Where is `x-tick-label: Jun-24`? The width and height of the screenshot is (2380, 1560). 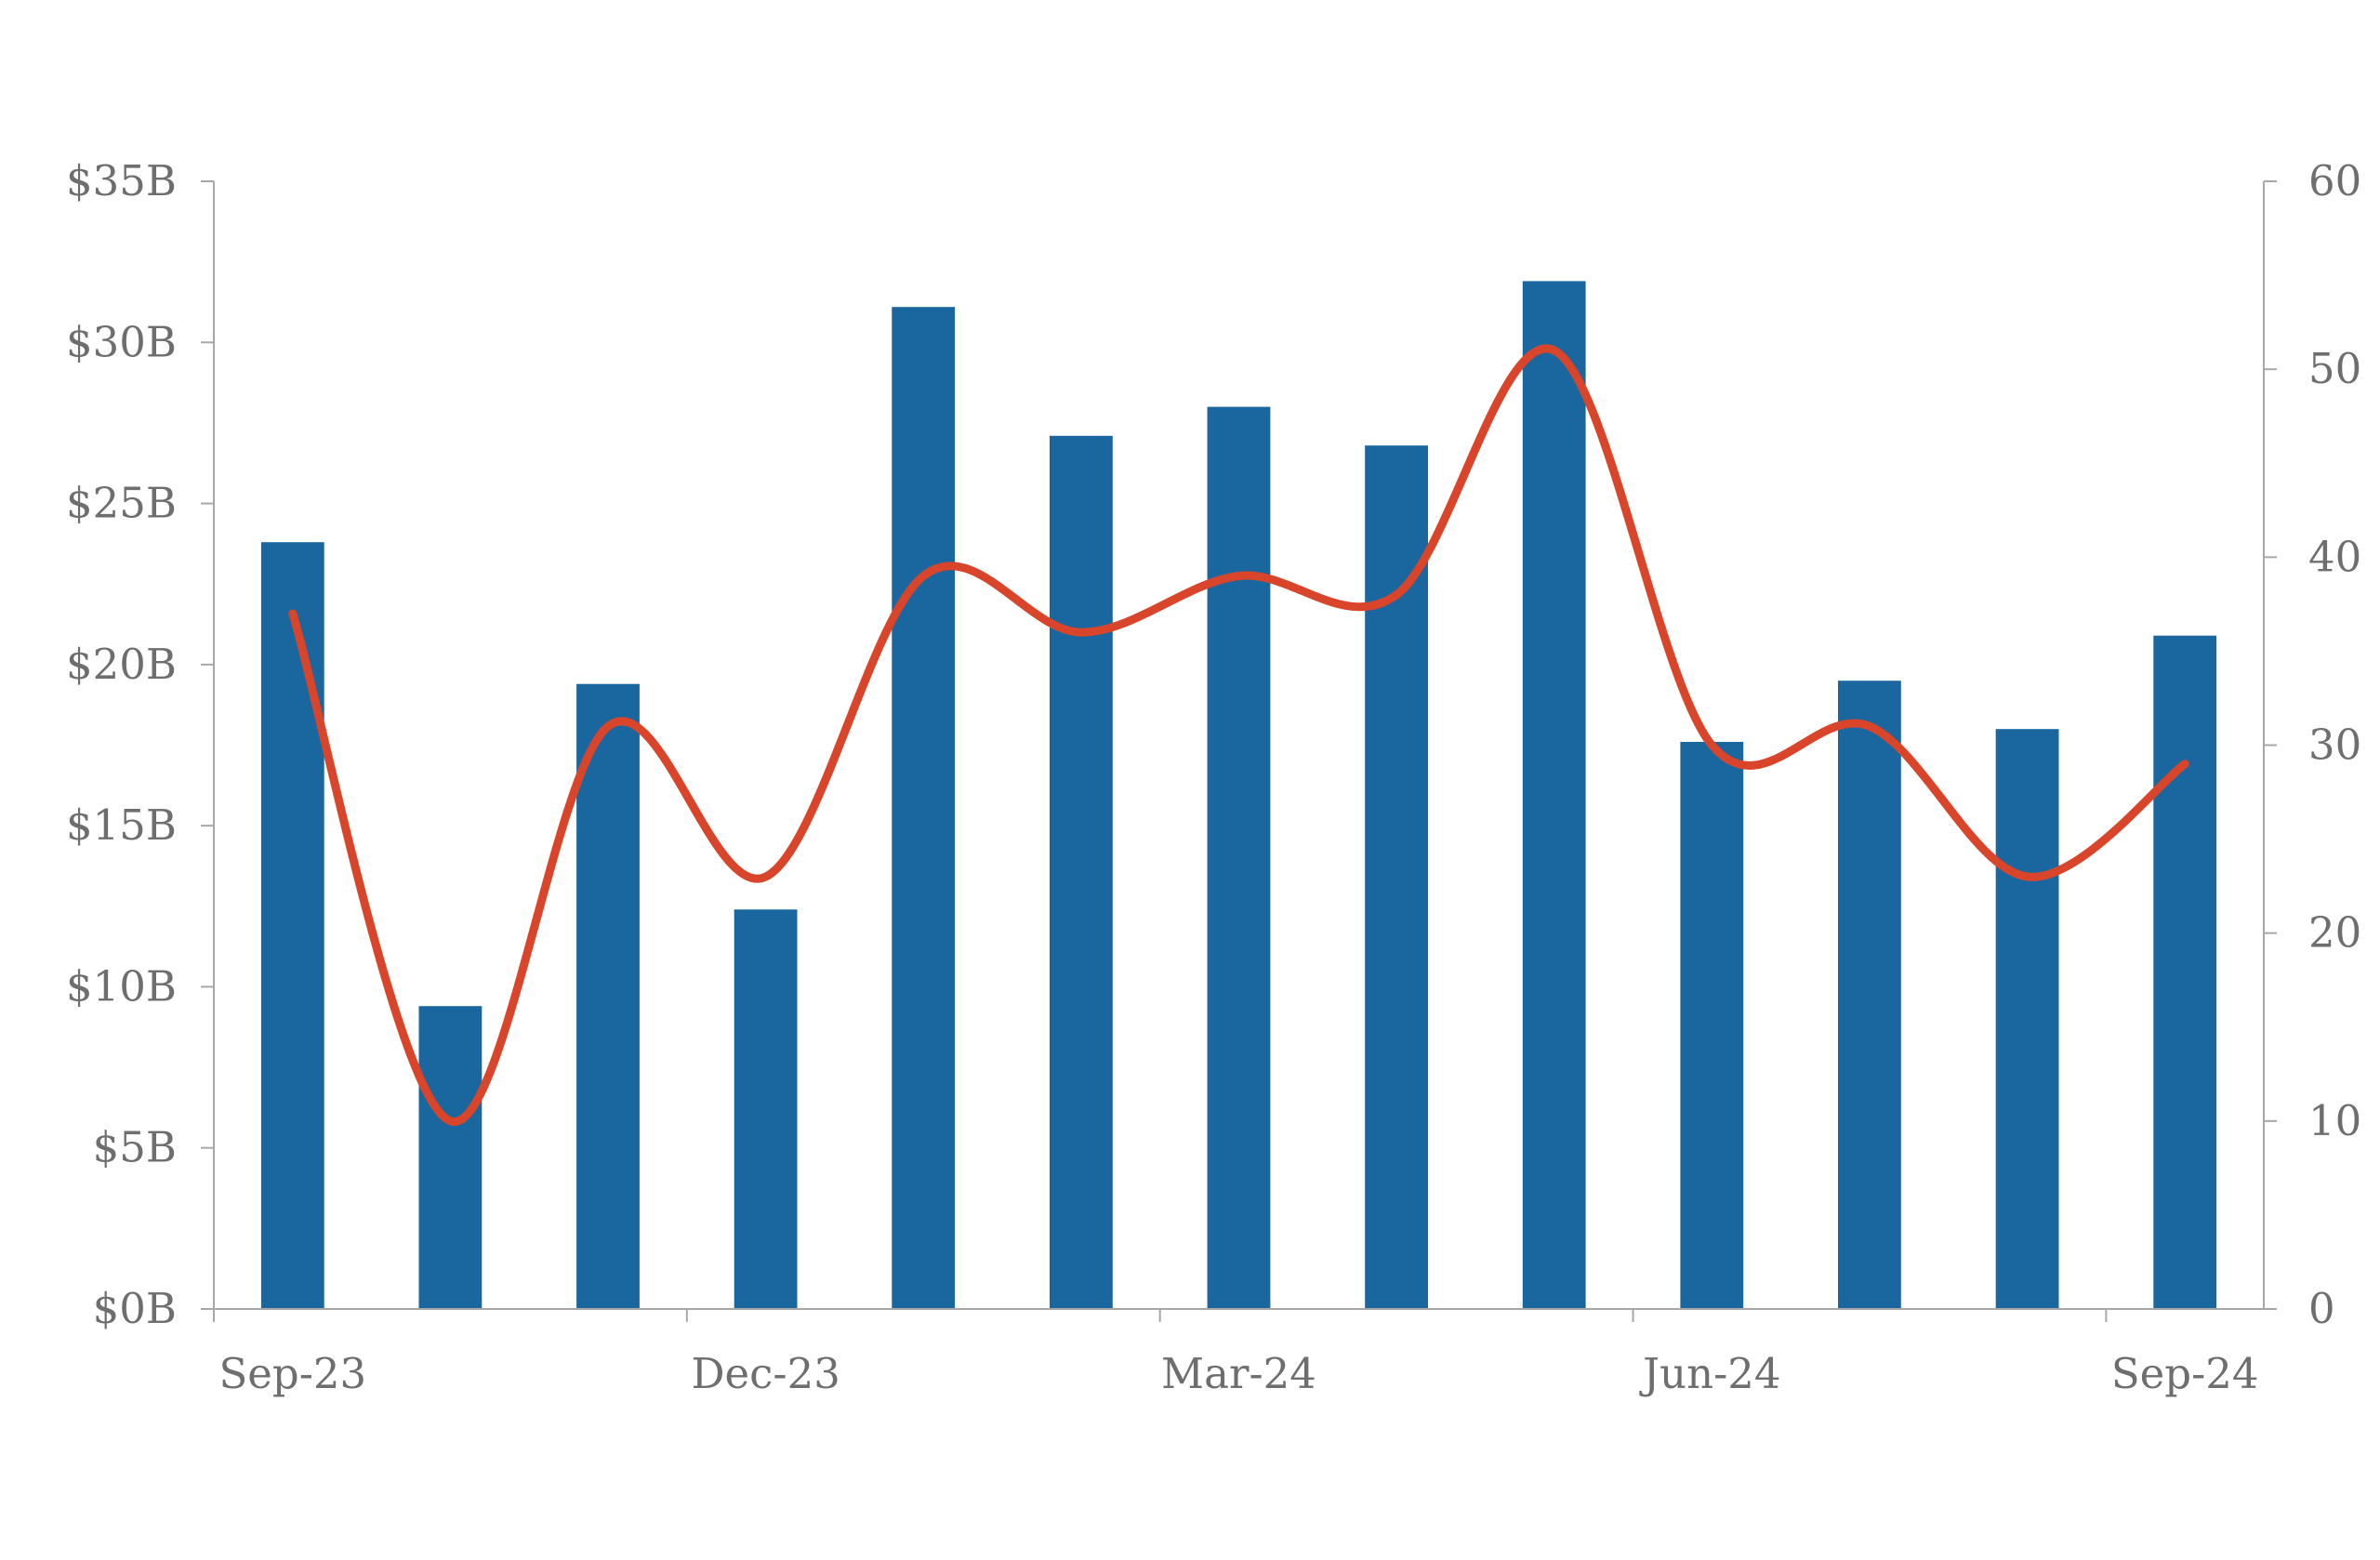
x-tick-label: Jun-24 is located at coordinates (1709, 1373).